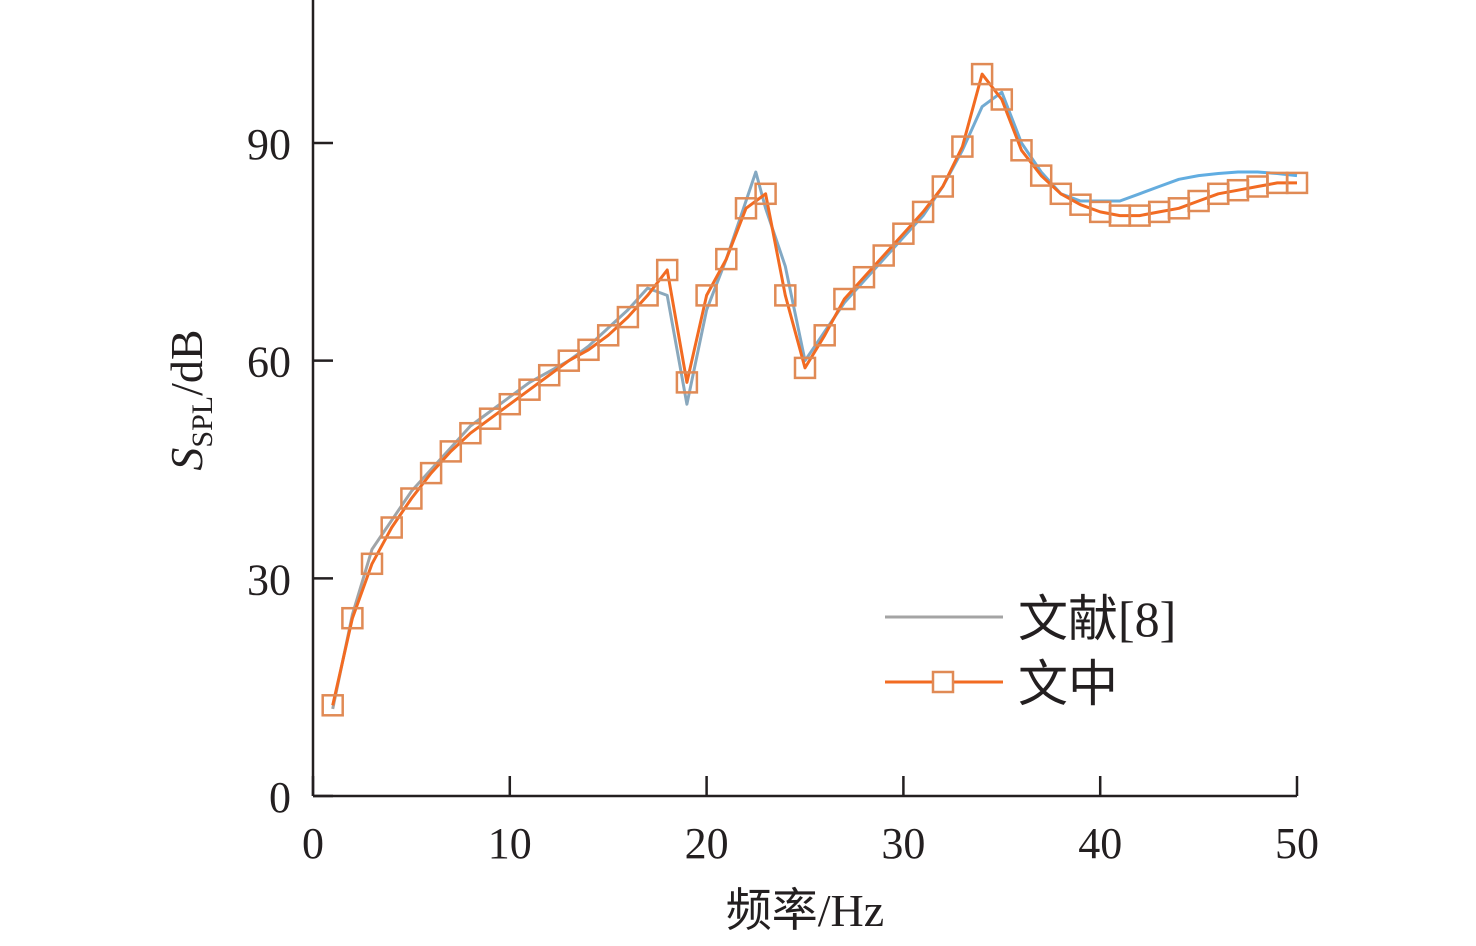 This screenshot has height=946, width=1476. I want to click on x-axis-title: 频率/Hz, so click(805, 910).